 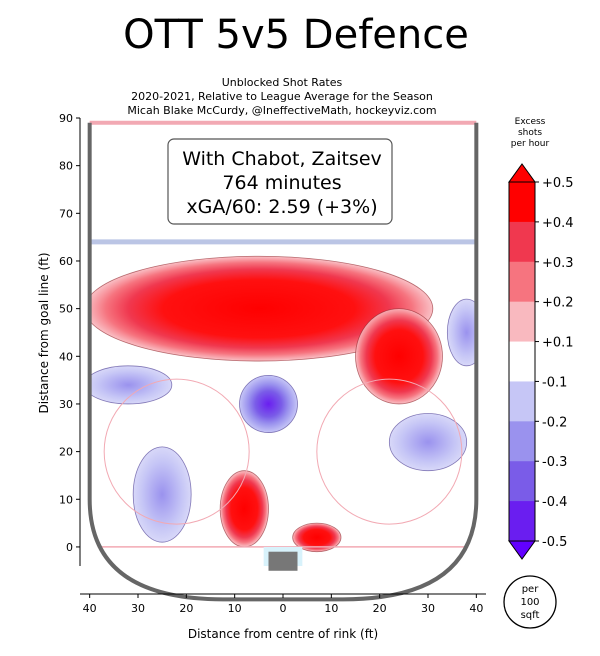 I want to click on units-badge: per 100 sqft, so click(x=530, y=602).